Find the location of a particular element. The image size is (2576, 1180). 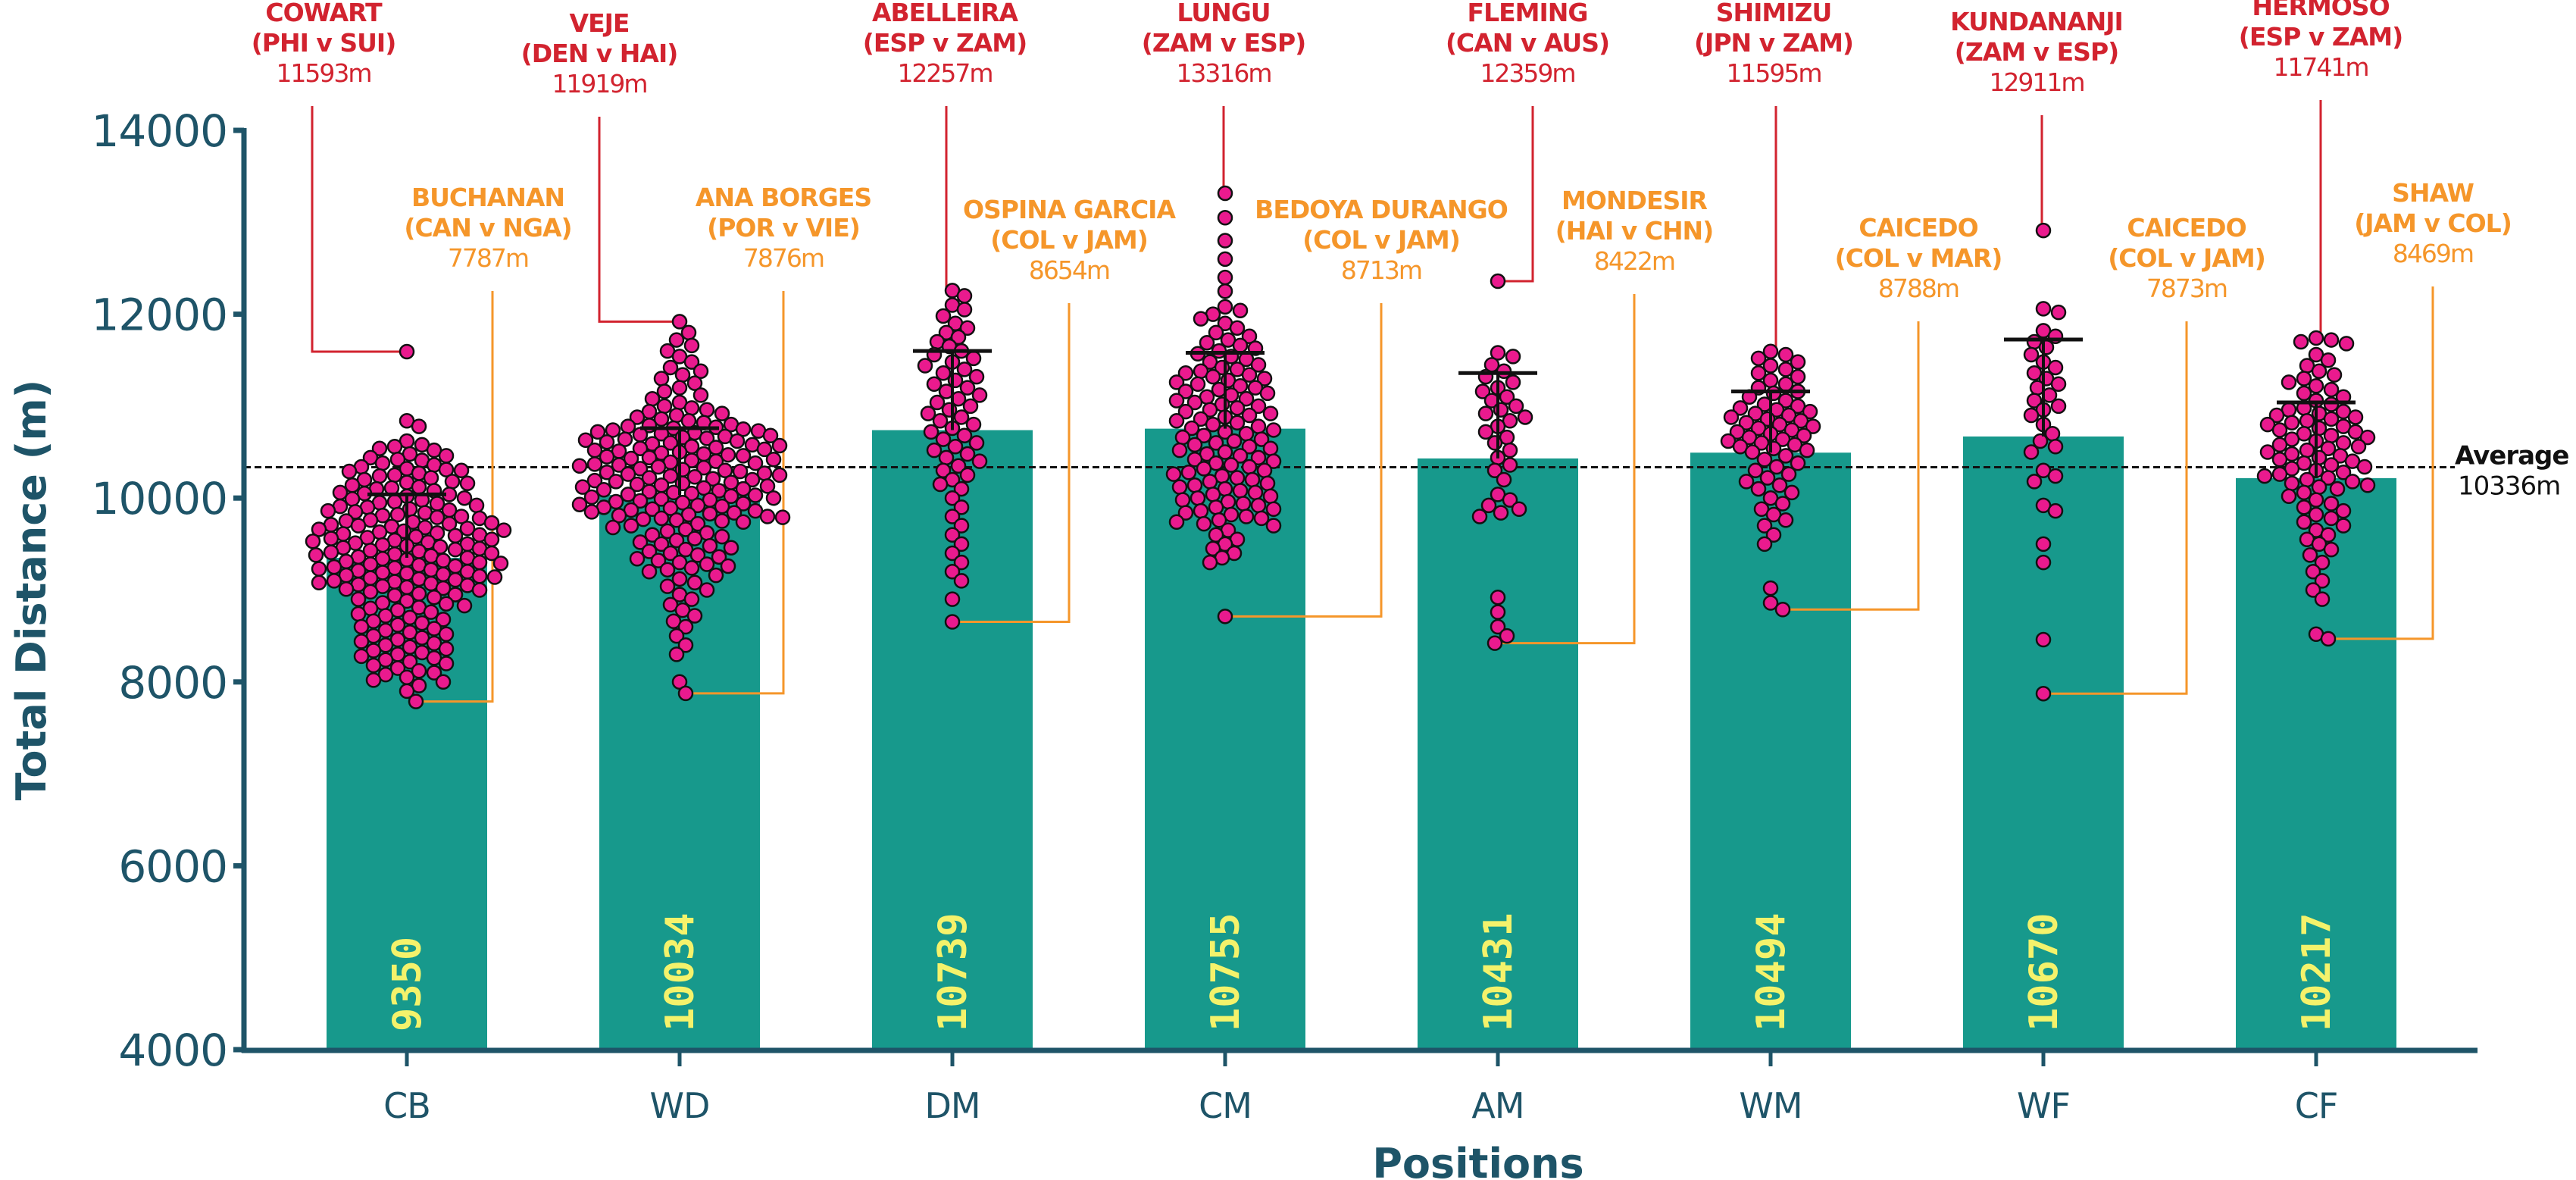

min-annotation-player: CAICEDO is located at coordinates (1918, 228).